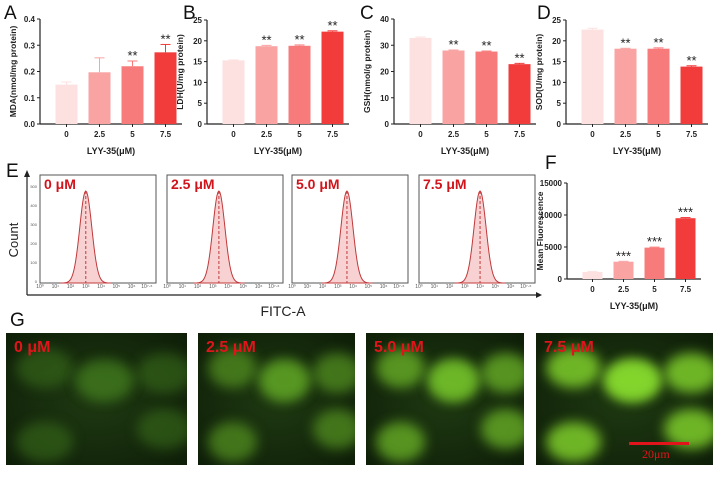  What do you see at coordinates (71, 287) in the screenshot?
I see `hist-x-tick: 10²` at bounding box center [71, 287].